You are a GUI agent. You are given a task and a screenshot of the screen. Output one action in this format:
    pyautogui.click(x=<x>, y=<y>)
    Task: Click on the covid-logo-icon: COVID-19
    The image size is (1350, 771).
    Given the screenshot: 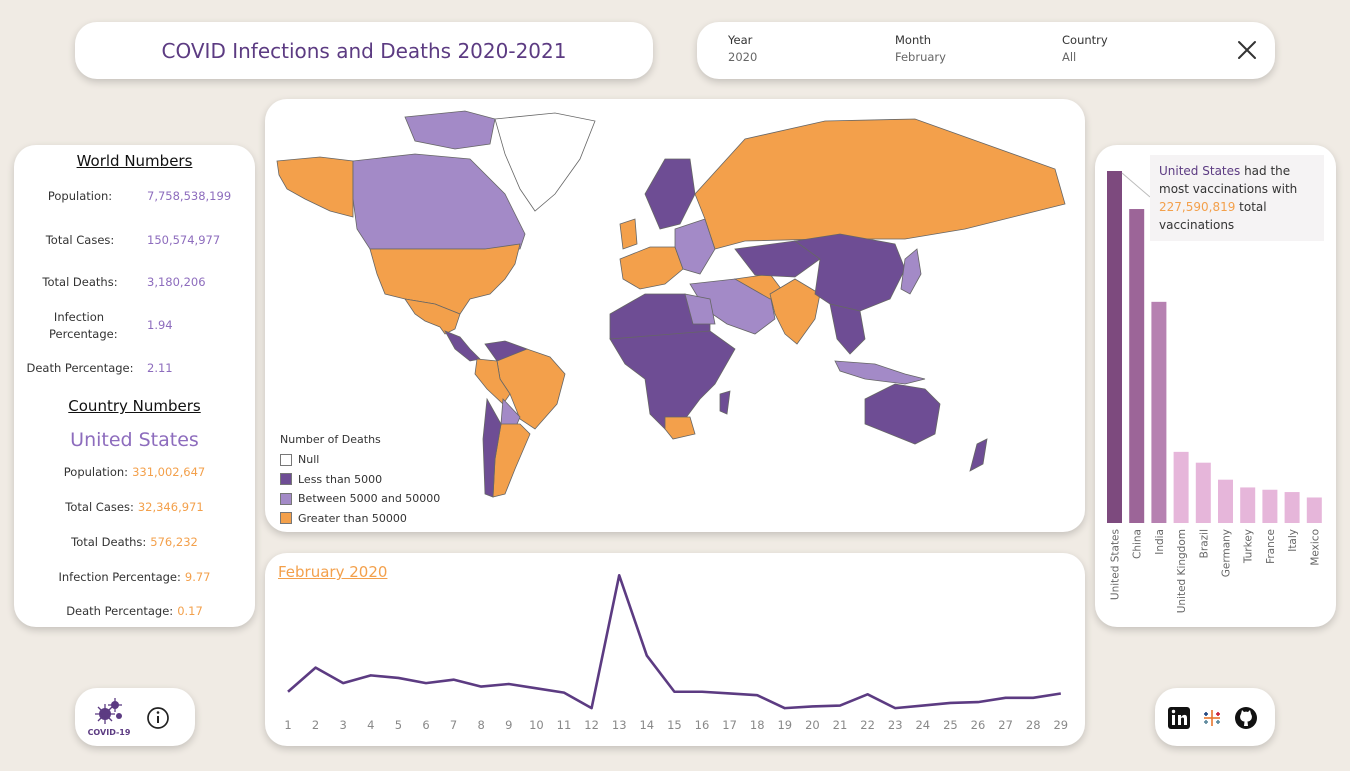 What is the action you would take?
    pyautogui.click(x=109, y=717)
    